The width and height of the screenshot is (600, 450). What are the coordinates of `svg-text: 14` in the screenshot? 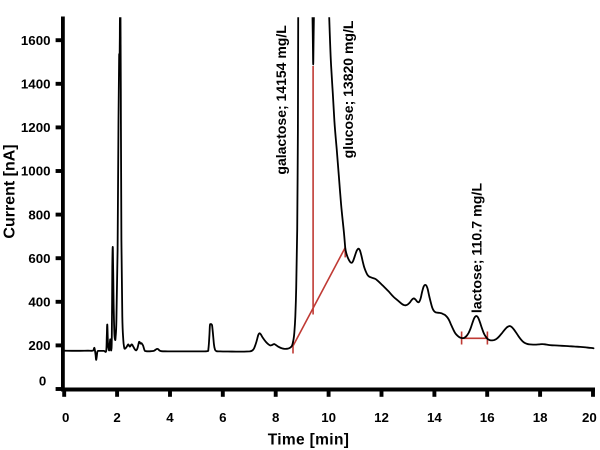 It's located at (434, 417).